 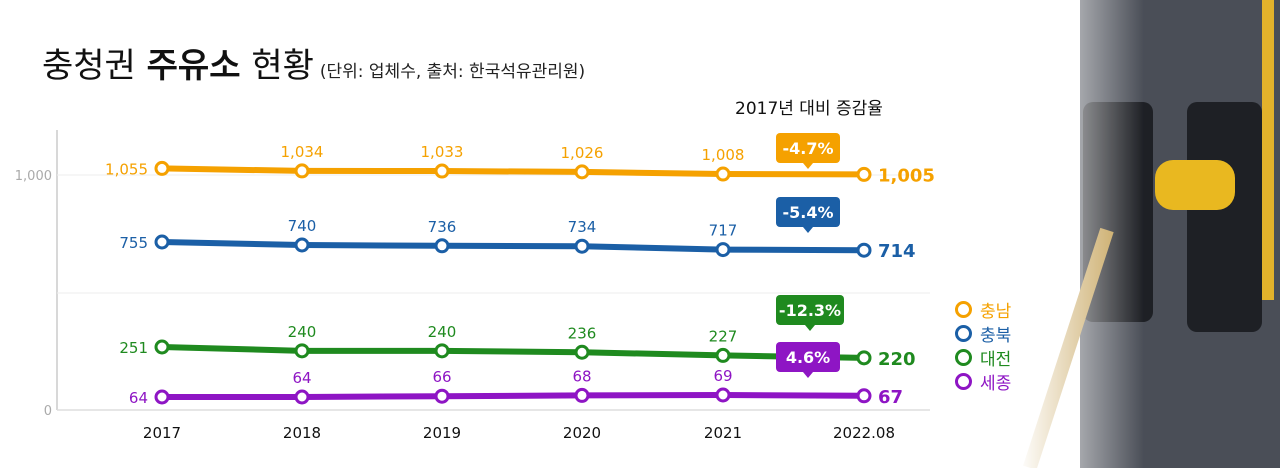 What do you see at coordinates (513, 352) in the screenshot?
I see `series-line-대전` at bounding box center [513, 352].